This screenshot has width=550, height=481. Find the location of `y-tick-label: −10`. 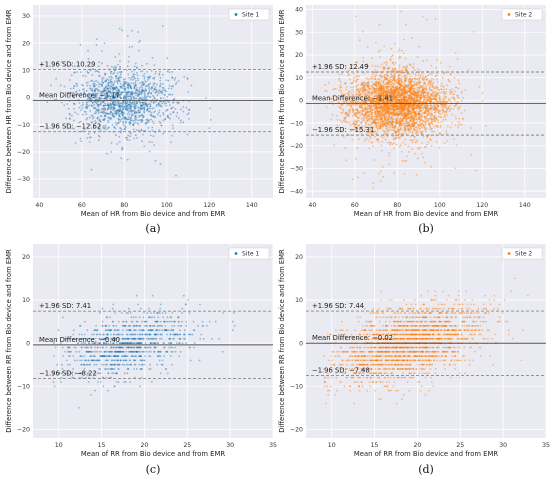

y-tick-label: −10 is located at coordinates (23, 125).